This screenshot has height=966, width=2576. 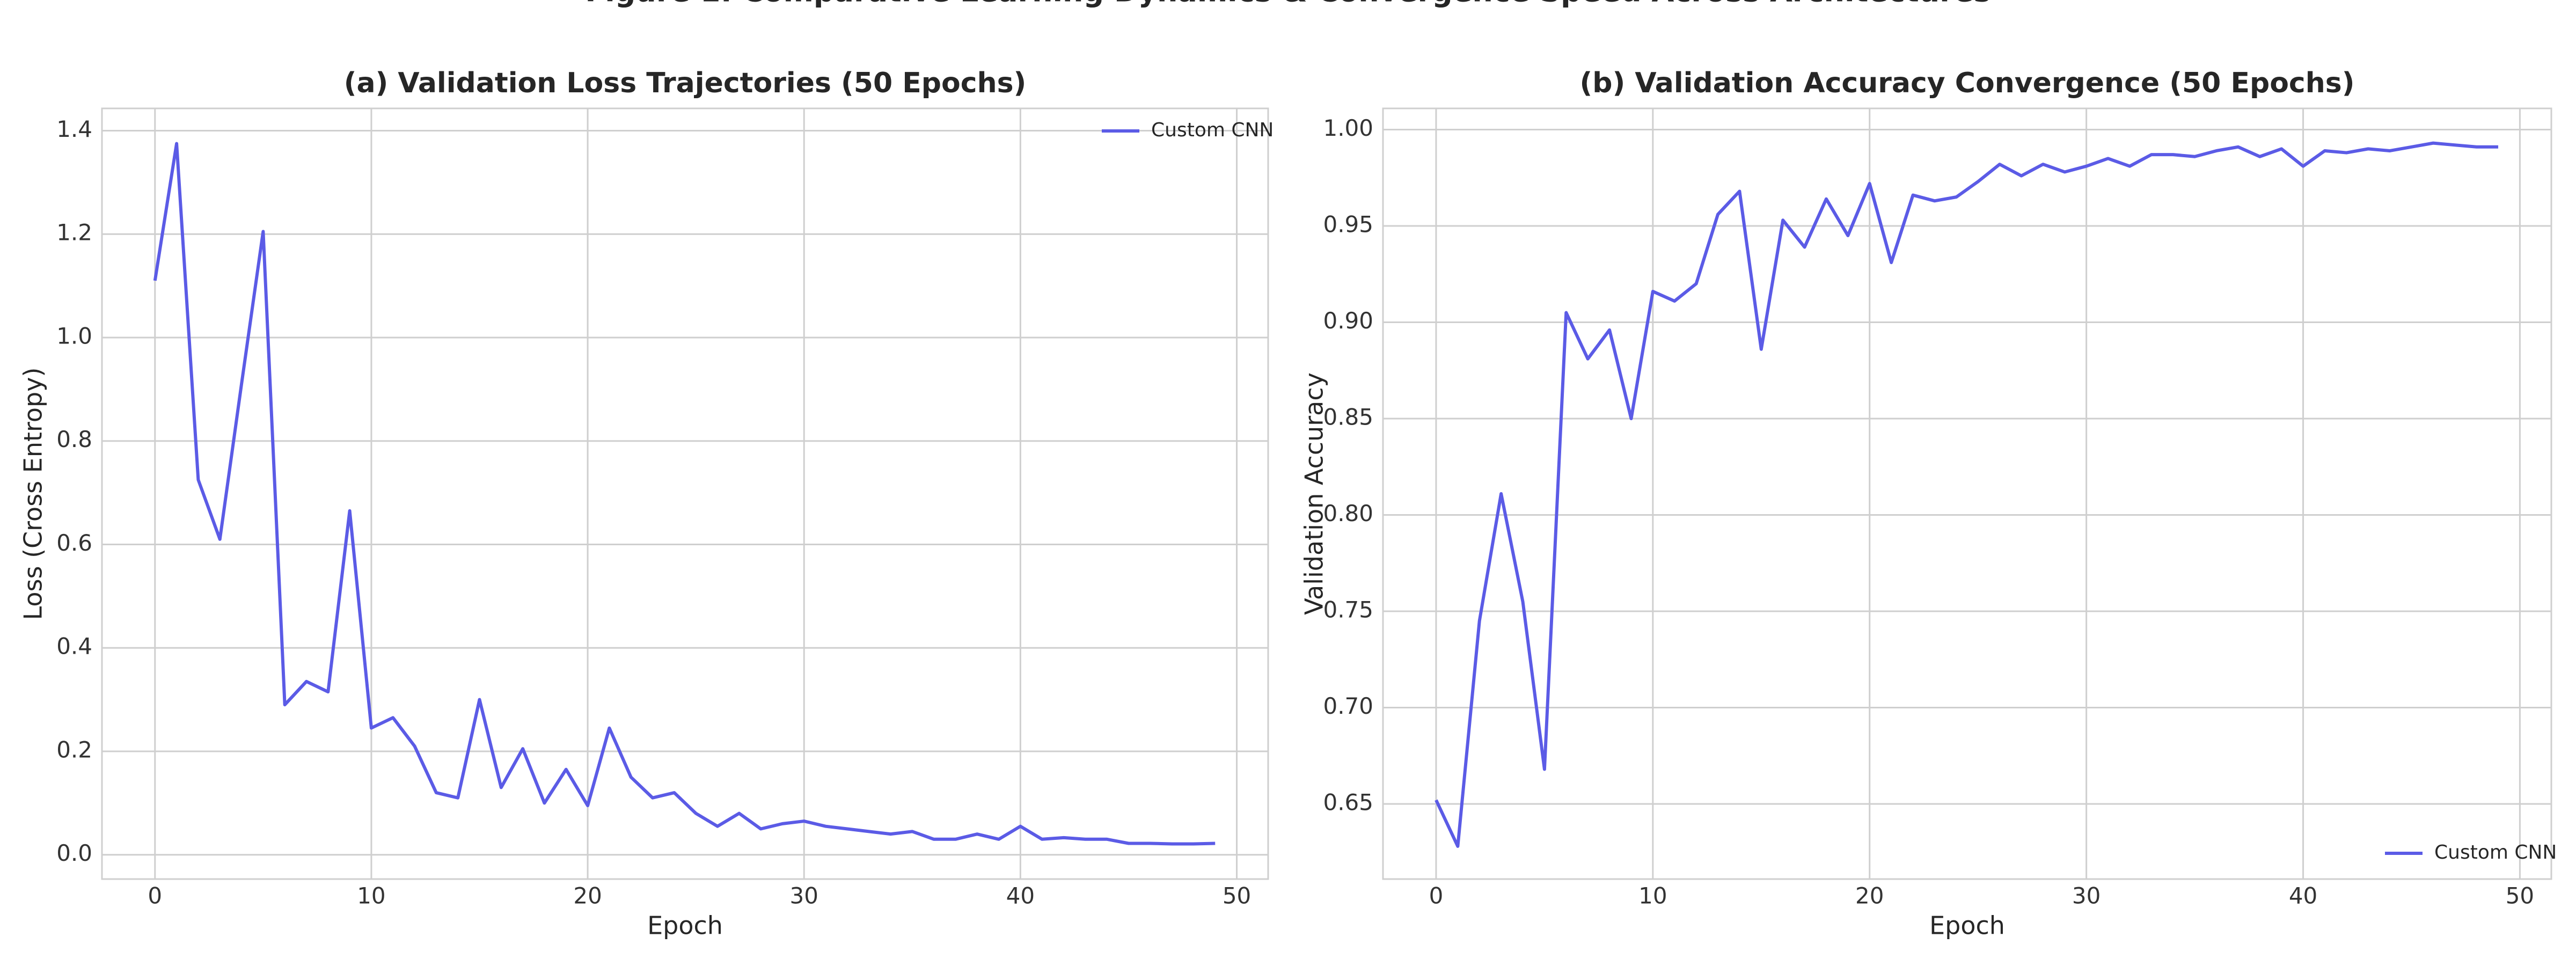 I want to click on y-axis-label: Loss (Cross Entropy), so click(x=33, y=494).